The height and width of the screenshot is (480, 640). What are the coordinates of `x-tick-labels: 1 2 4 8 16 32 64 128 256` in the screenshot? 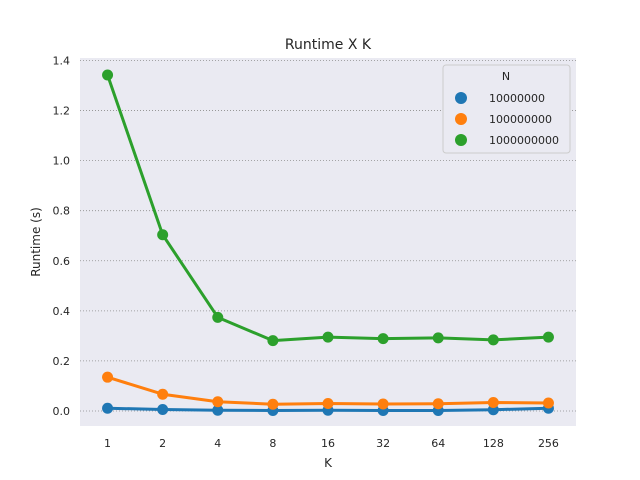 It's located at (331, 443).